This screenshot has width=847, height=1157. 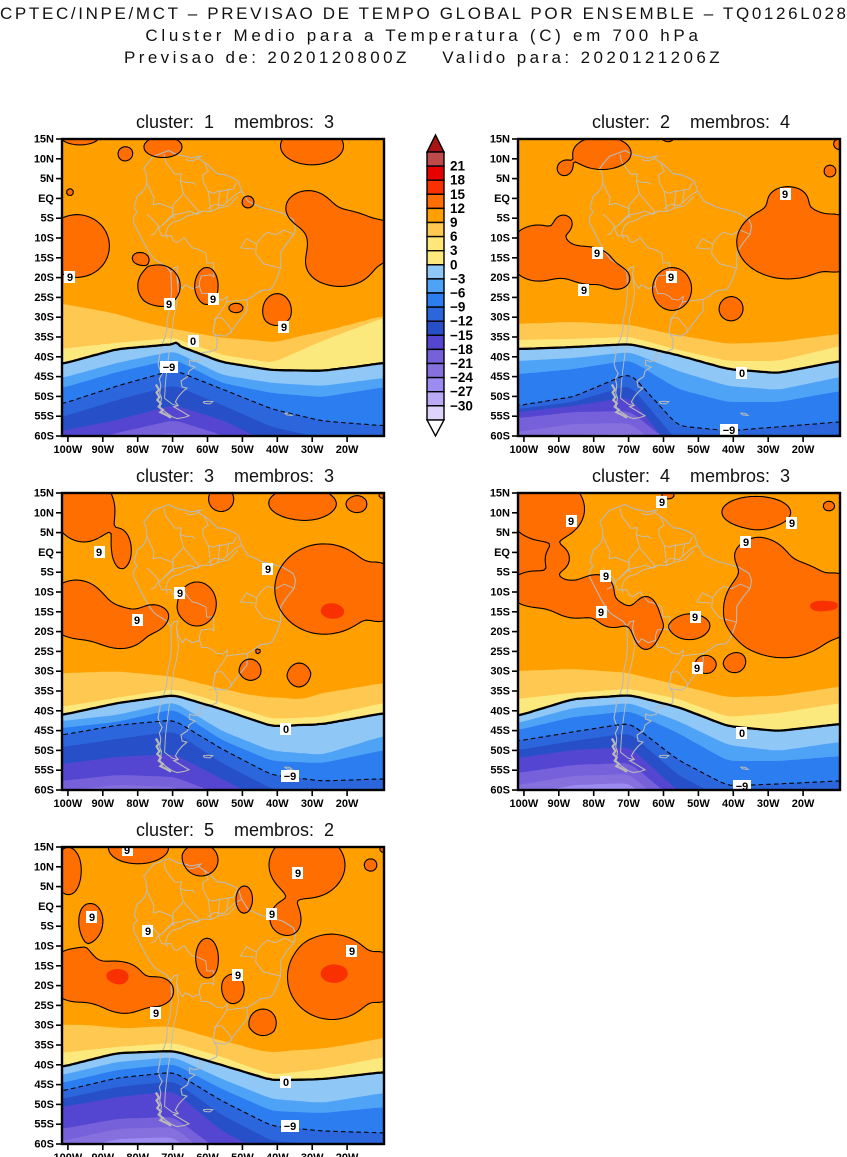 I want to click on svg-text: 30W, so click(x=312, y=450).